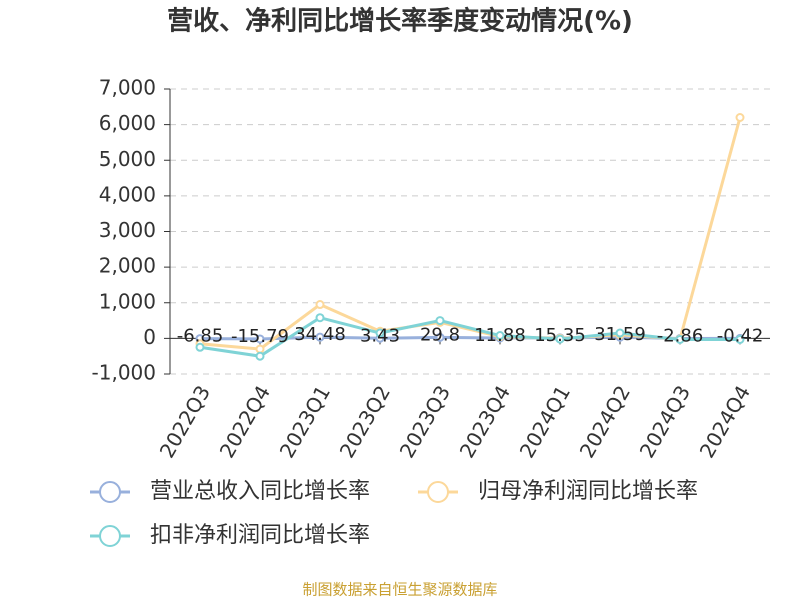 This screenshot has width=800, height=600. I want to click on y-tick-label: 3,000, so click(127, 230).